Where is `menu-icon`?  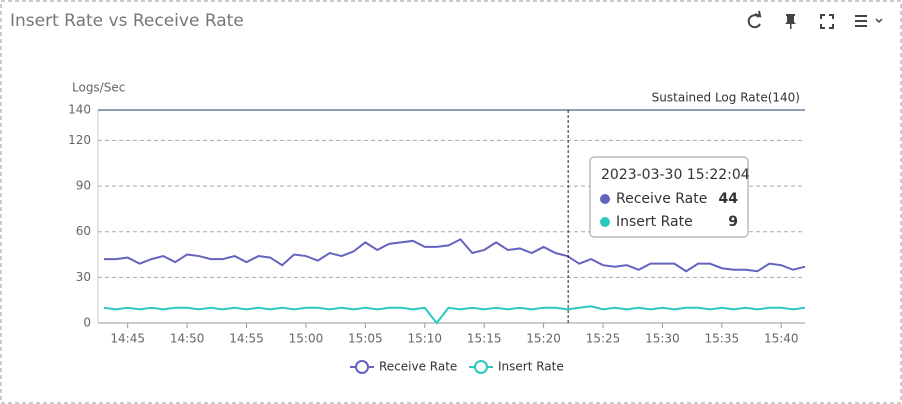 menu-icon is located at coordinates (869, 21).